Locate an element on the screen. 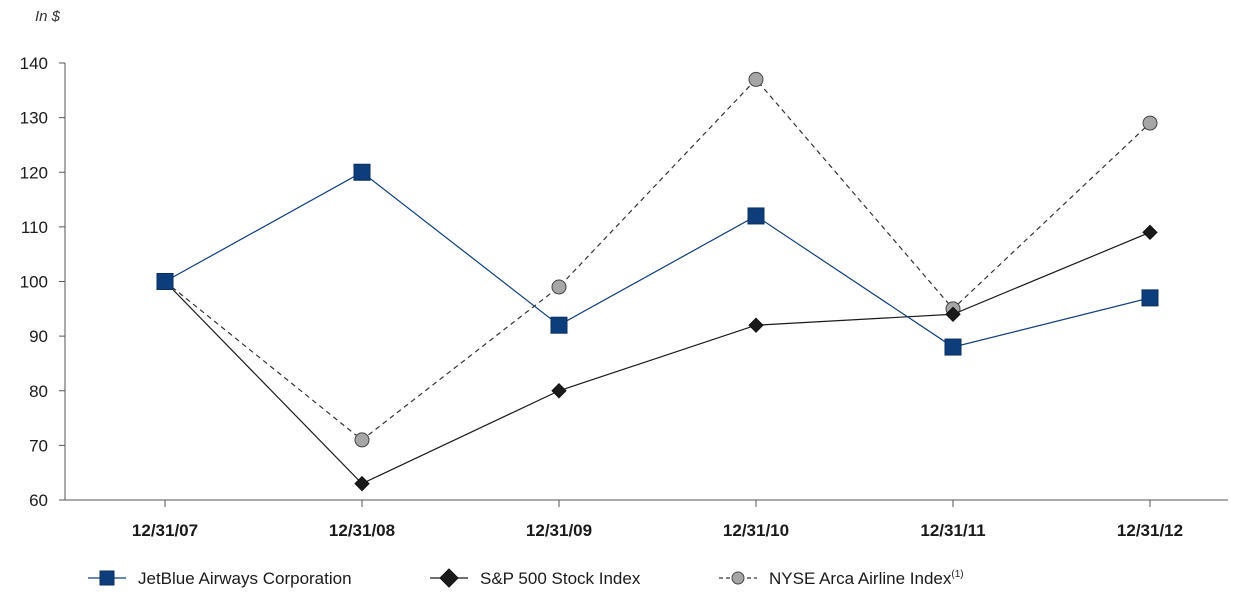 The width and height of the screenshot is (1245, 597). y-tick-label: 90 is located at coordinates (38, 336).